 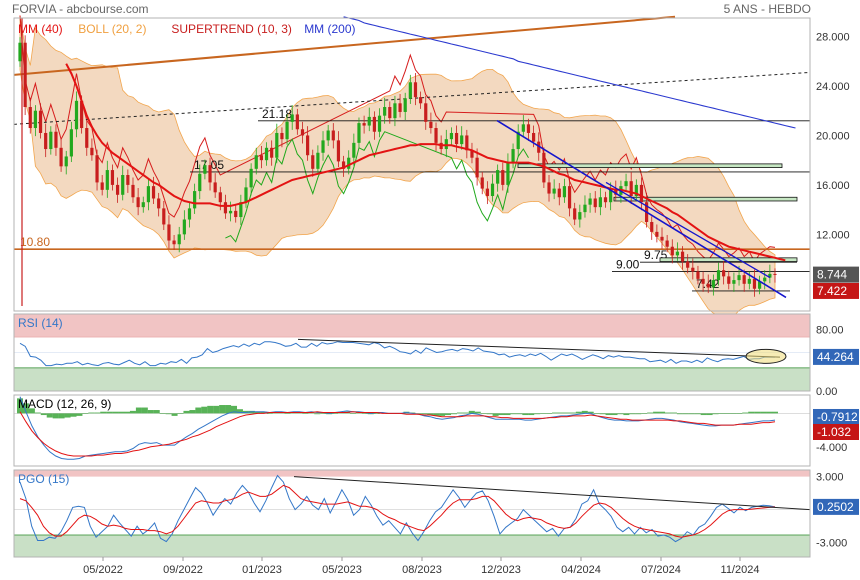 I want to click on support-label: 10.80, so click(x=35, y=242).